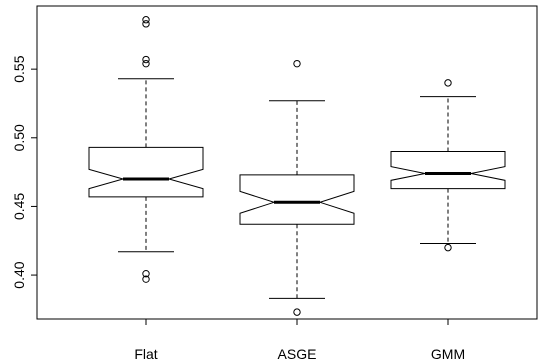  Describe the element at coordinates (19, 274) in the screenshot. I see `y-tick-label: 0.40` at that location.